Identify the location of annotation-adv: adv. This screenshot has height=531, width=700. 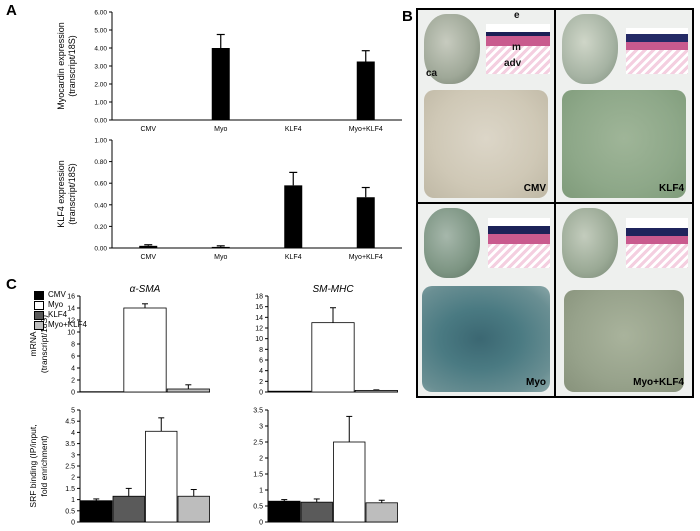
(513, 63).